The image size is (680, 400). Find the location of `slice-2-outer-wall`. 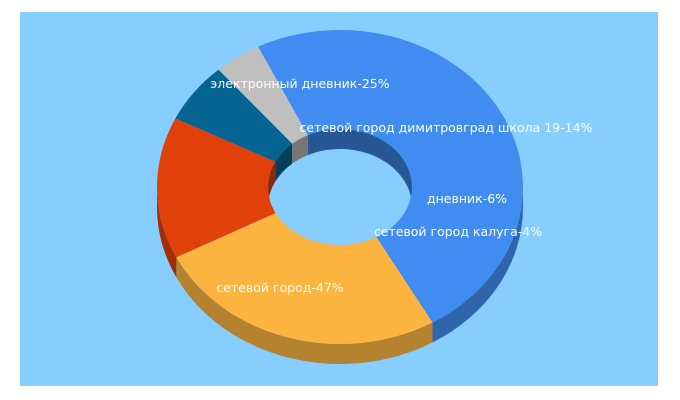

slice-2-outer-wall is located at coordinates (304, 310).